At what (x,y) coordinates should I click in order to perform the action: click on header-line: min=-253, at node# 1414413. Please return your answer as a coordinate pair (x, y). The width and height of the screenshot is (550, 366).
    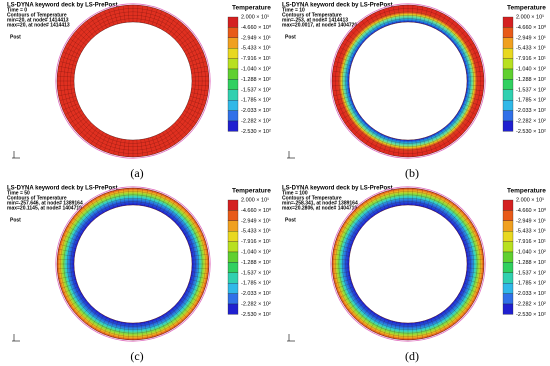
    Looking at the image, I should click on (315, 20).